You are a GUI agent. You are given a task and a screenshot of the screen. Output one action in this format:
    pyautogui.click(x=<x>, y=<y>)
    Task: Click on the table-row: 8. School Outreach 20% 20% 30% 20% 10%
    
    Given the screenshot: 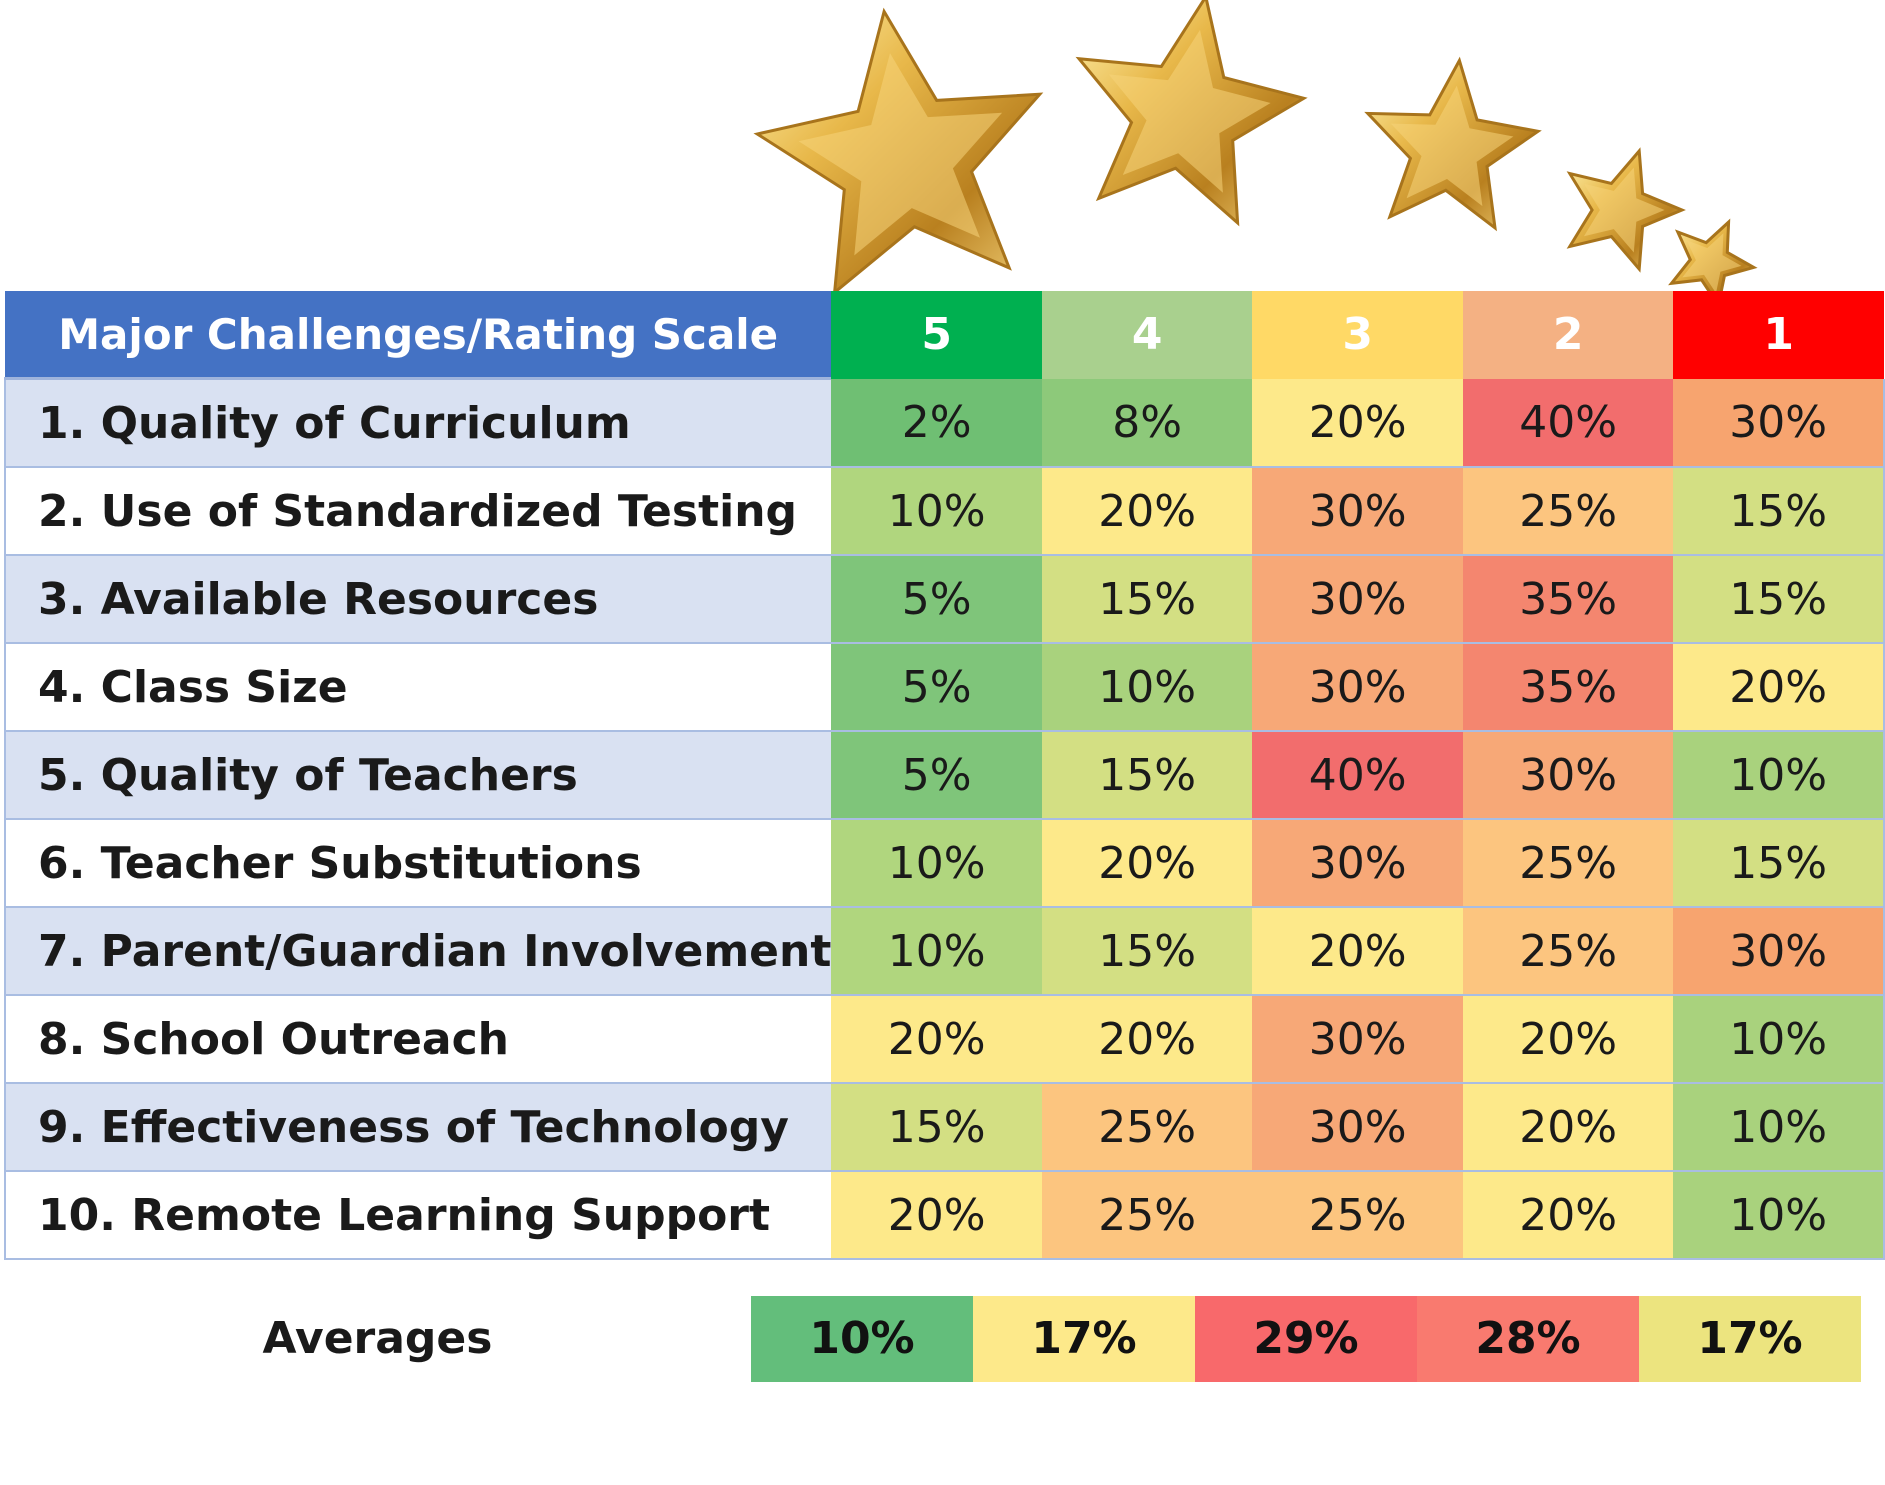 What is the action you would take?
    pyautogui.click(x=944, y=1039)
    